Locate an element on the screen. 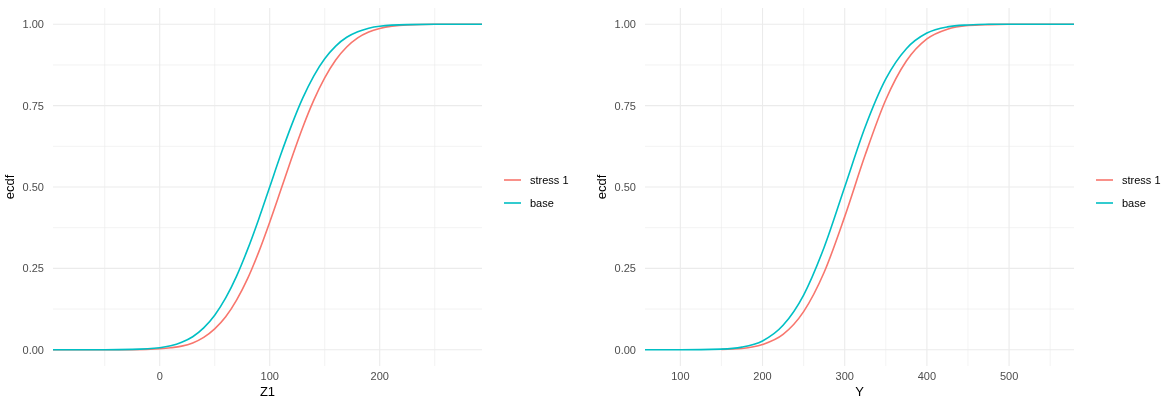 This screenshot has height=400, width=1169. x-axis-title: Z1 is located at coordinates (267, 391).